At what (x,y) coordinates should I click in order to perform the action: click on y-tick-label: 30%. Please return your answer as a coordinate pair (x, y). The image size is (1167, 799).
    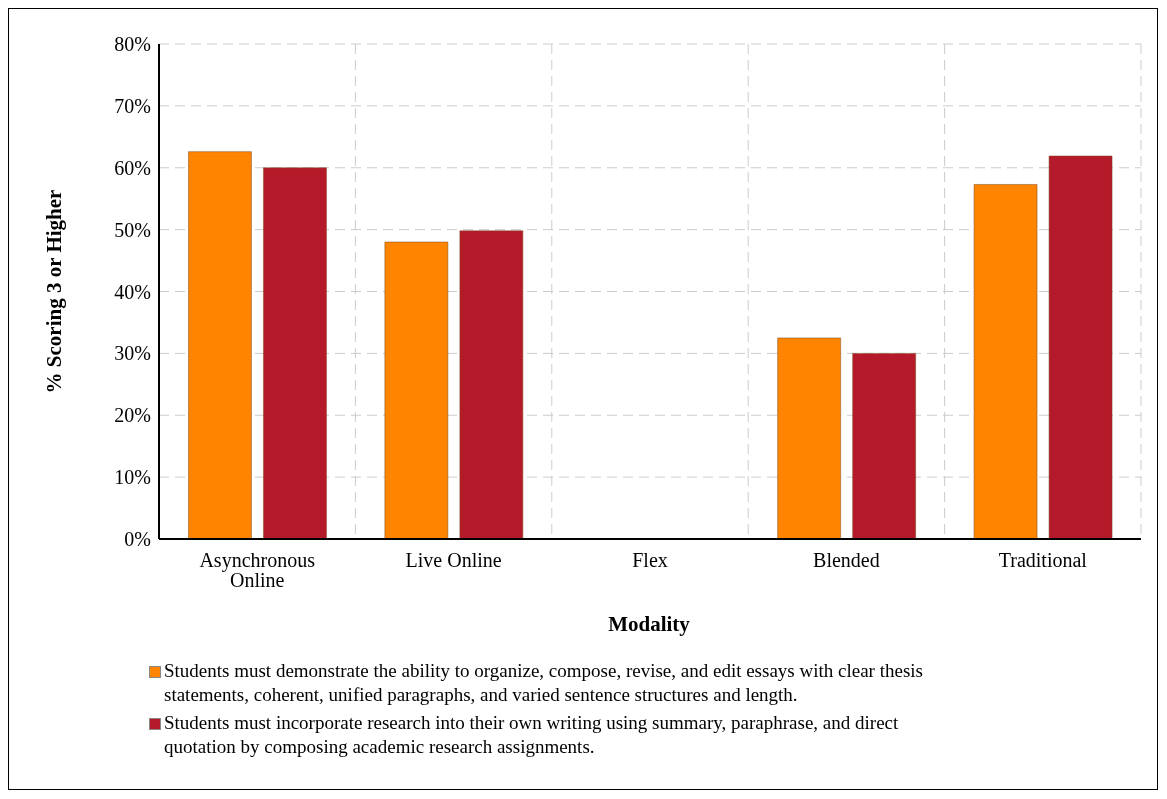
    Looking at the image, I should click on (132, 353).